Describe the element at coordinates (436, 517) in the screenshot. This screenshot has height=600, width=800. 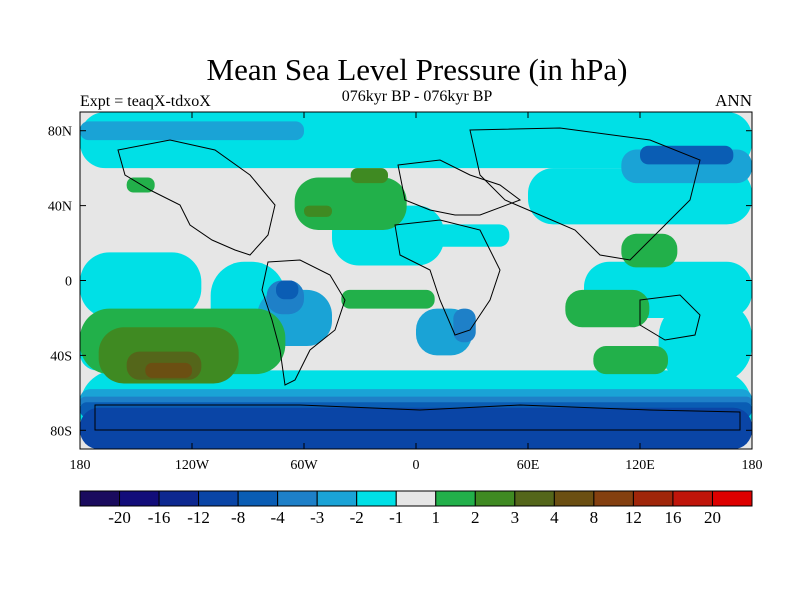
I see `colorbar-label-8: 1` at that location.